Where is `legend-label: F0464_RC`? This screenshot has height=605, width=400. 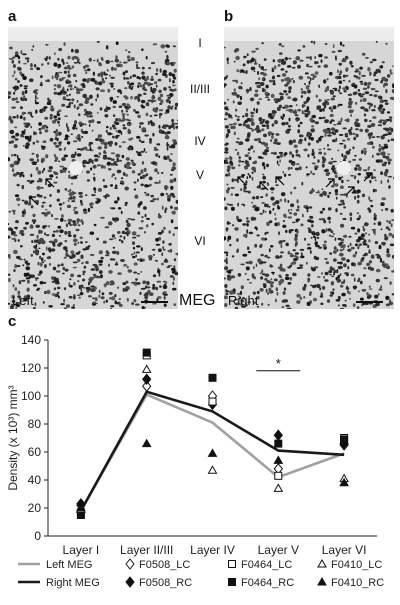
legend-label: F0464_RC is located at coordinates (267, 583).